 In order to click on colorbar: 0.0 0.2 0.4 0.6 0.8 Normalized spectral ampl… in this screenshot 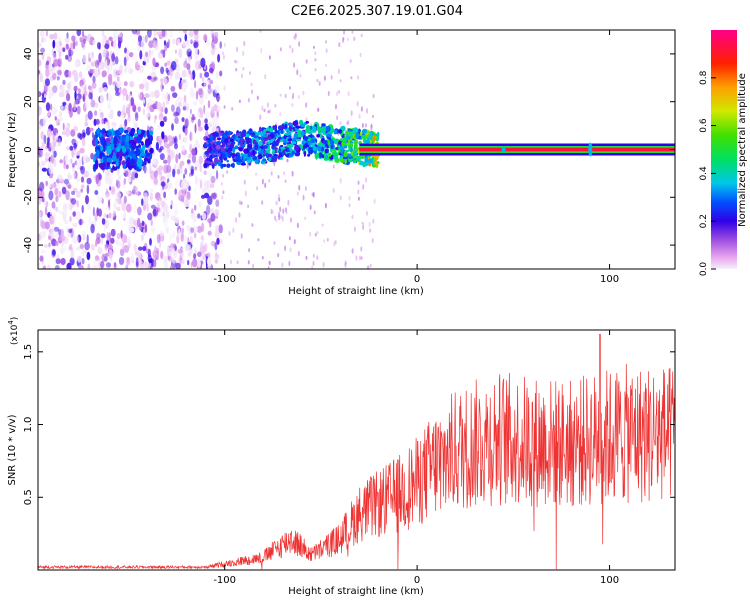, I will do `click(723, 153)`.